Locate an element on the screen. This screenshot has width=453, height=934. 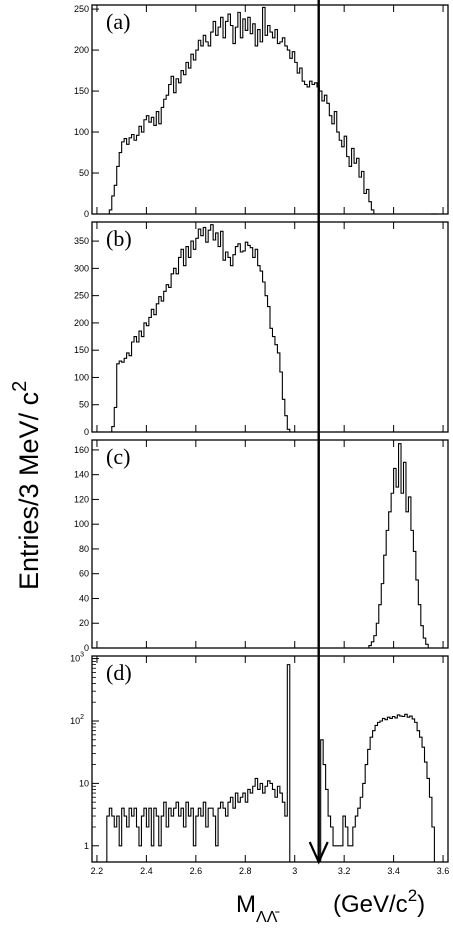
panel-label: (c) is located at coordinates (118, 456).